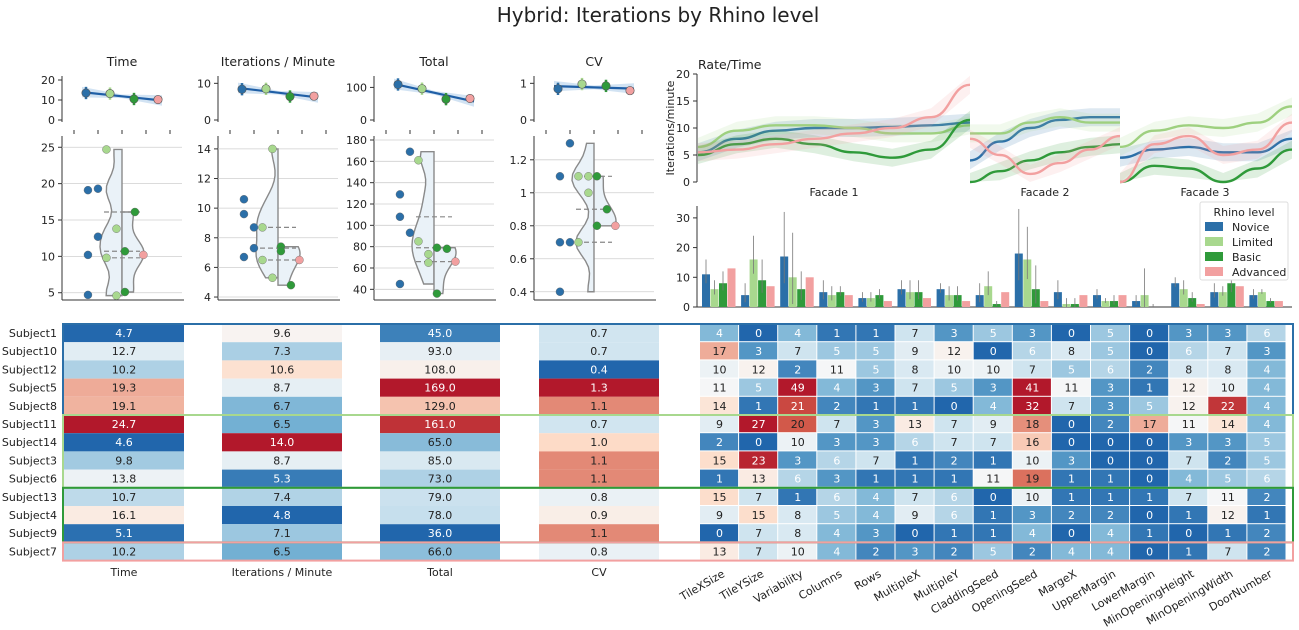 The image size is (1299, 630). I want to click on subject-label: Subject1, so click(33, 333).